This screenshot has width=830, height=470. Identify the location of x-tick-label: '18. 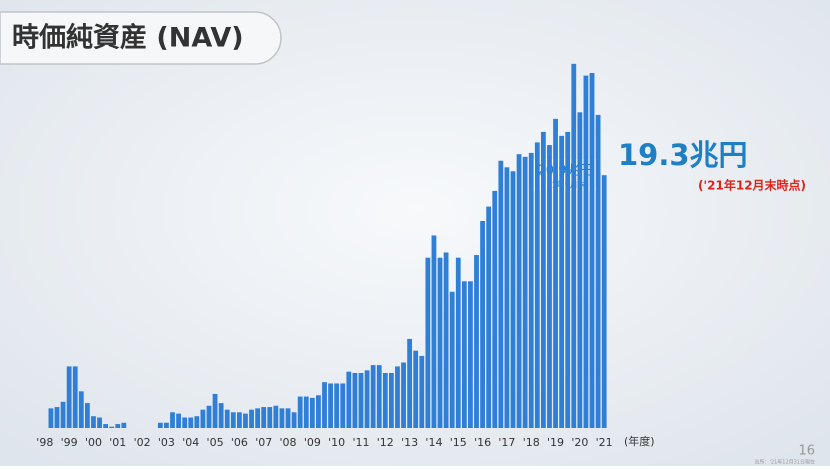
(531, 442).